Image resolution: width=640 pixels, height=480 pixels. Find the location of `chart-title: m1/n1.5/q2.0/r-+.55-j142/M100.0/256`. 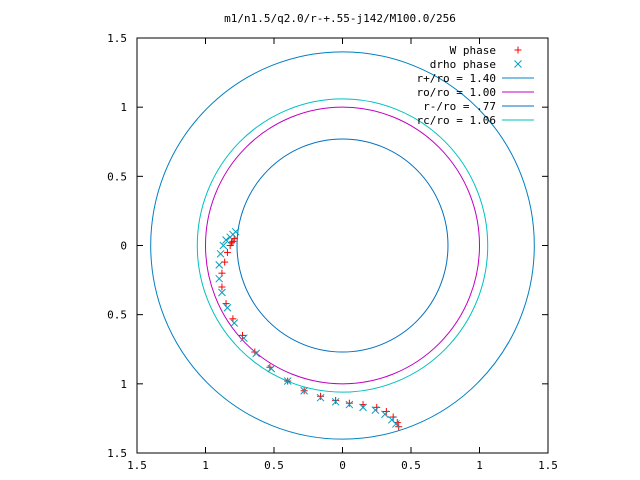

chart-title: m1/n1.5/q2.0/r-+.55-j142/M100.0/256 is located at coordinates (340, 18).